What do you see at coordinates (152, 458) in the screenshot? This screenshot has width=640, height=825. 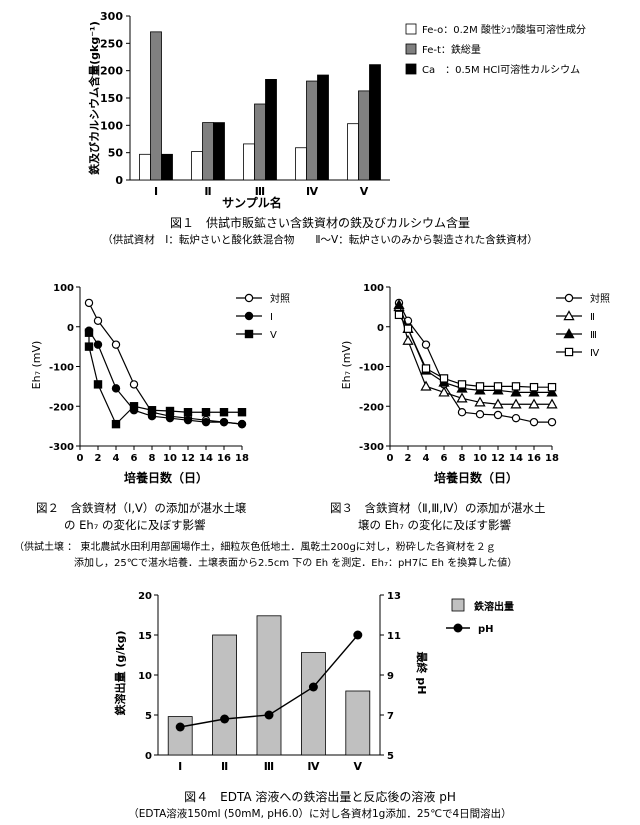 I see `fig2-x-tick-label: 8` at bounding box center [152, 458].